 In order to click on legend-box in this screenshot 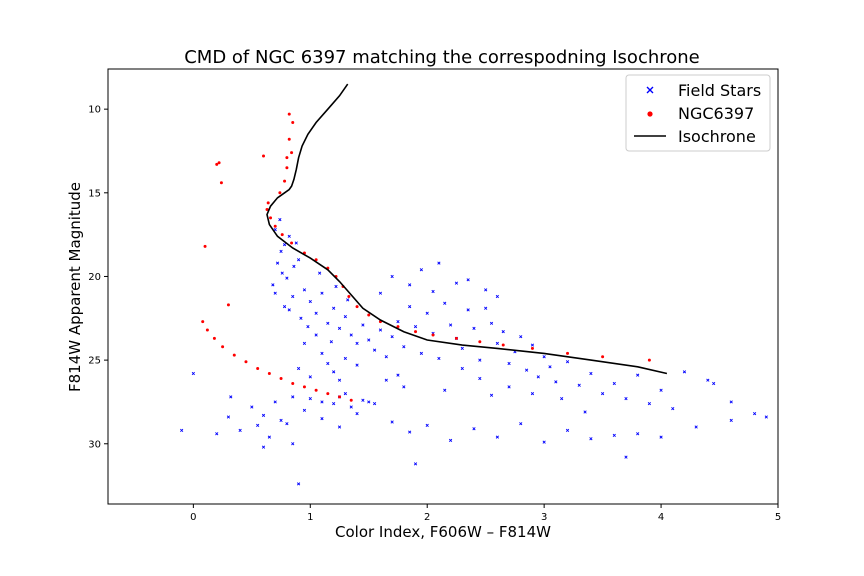, I will do `click(698, 113)`.